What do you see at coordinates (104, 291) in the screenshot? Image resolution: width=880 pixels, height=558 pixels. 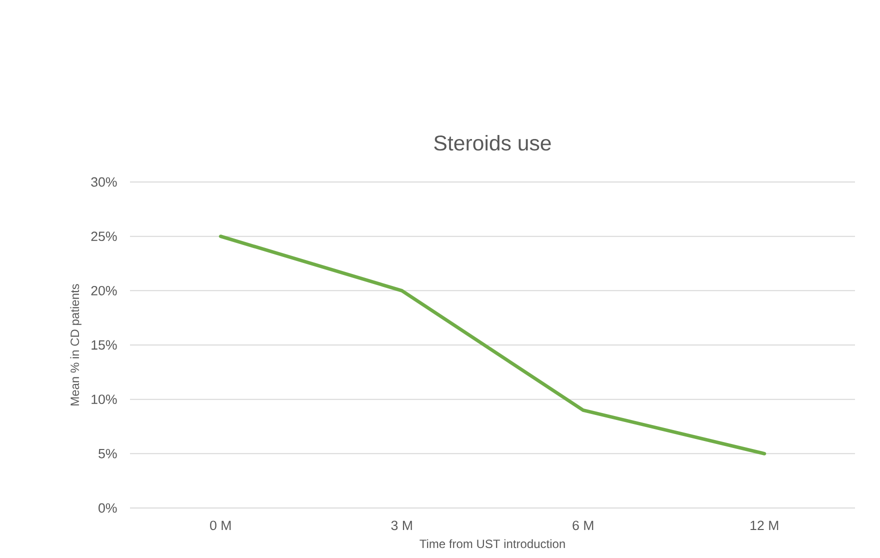 I see `y-tick-label: 20%` at bounding box center [104, 291].